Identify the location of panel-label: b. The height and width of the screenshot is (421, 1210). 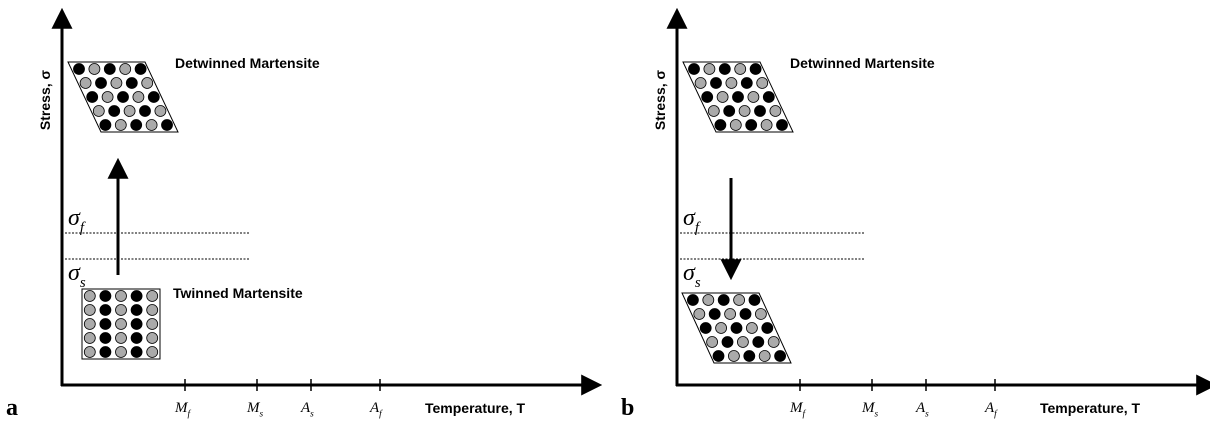
(627, 408).